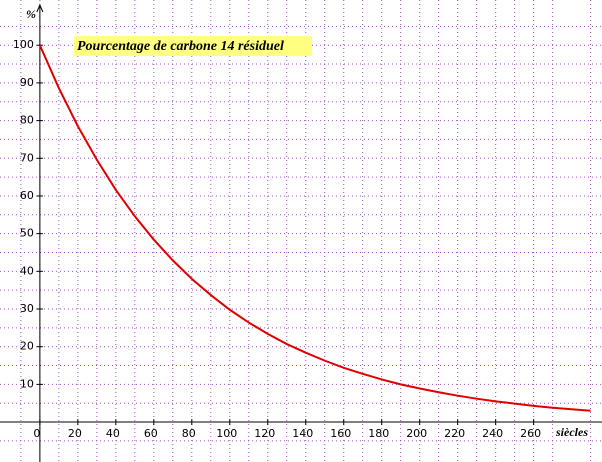  Describe the element at coordinates (27, 270) in the screenshot. I see `y-tick-label: 40` at that location.